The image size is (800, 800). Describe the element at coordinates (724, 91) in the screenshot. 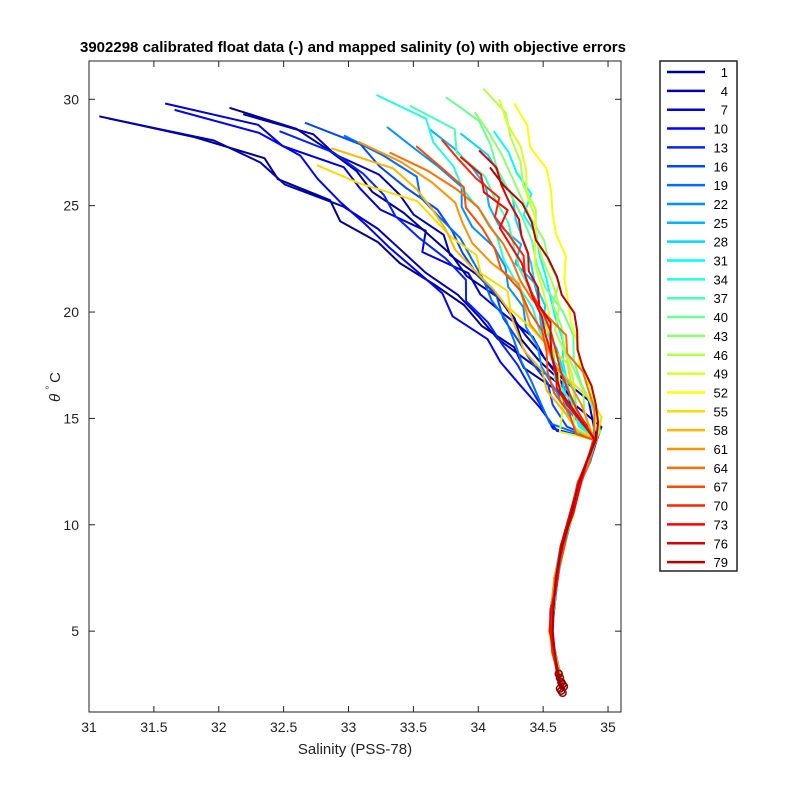

I see `legend-label: 4` at that location.